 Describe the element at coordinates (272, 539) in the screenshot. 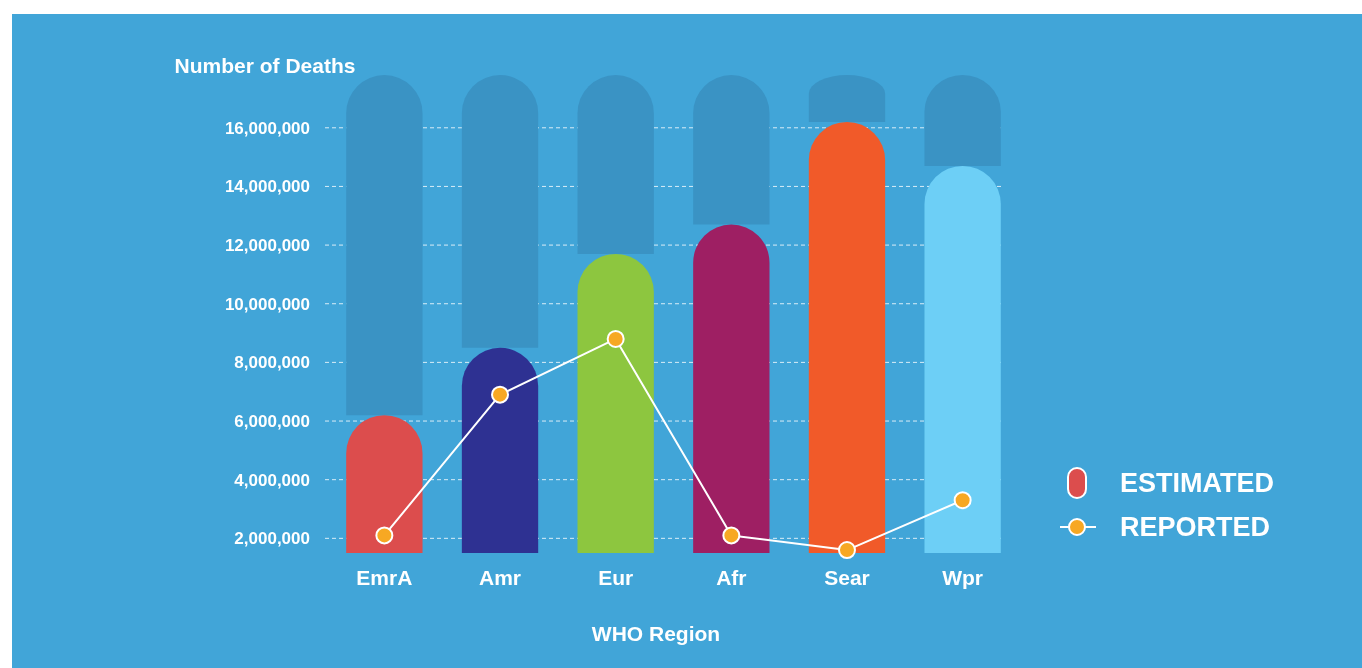

I see `y-tick-label: 2,000,000` at that location.